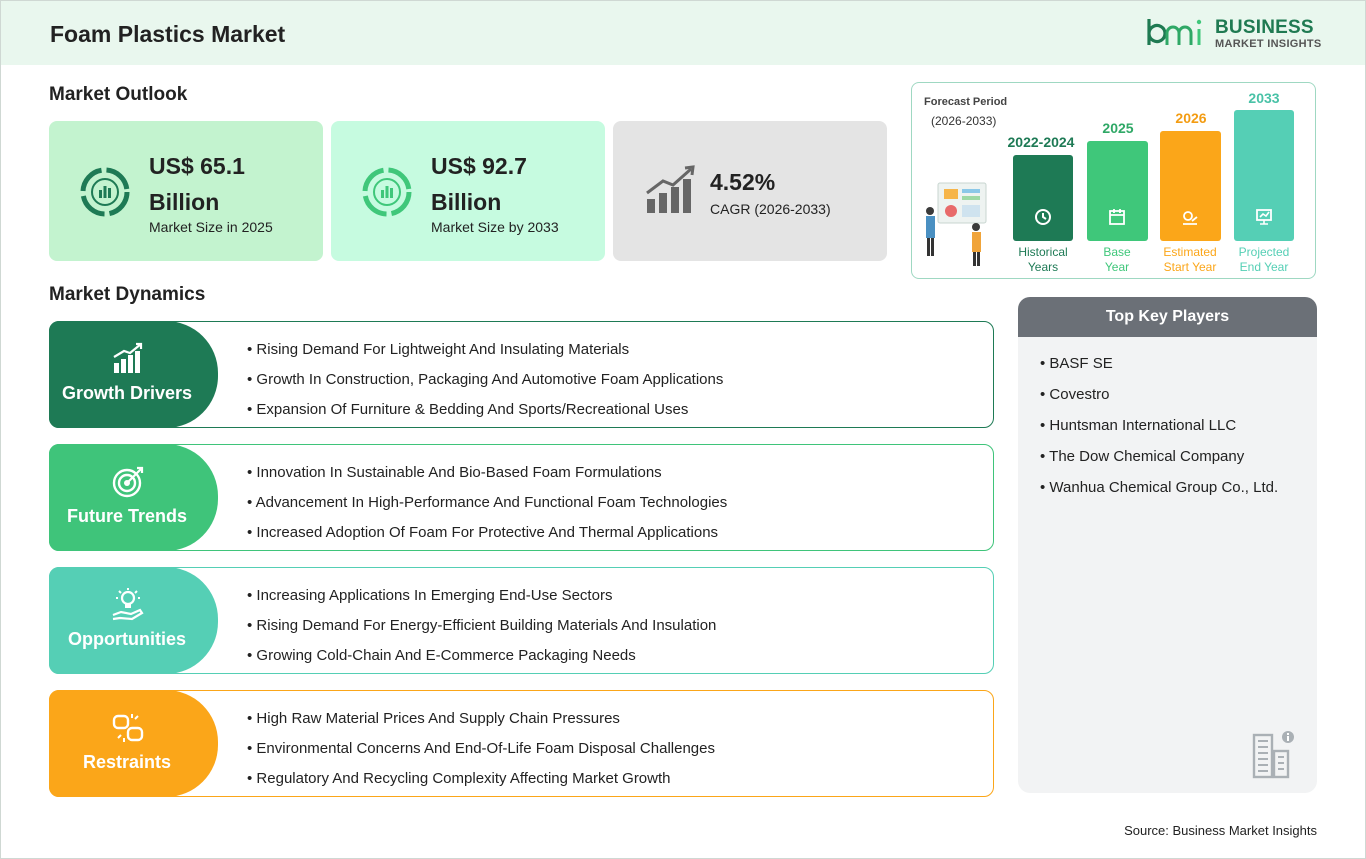 This screenshot has width=1366, height=859. What do you see at coordinates (1191, 118) in the screenshot?
I see `bar-year-start: 2026` at bounding box center [1191, 118].